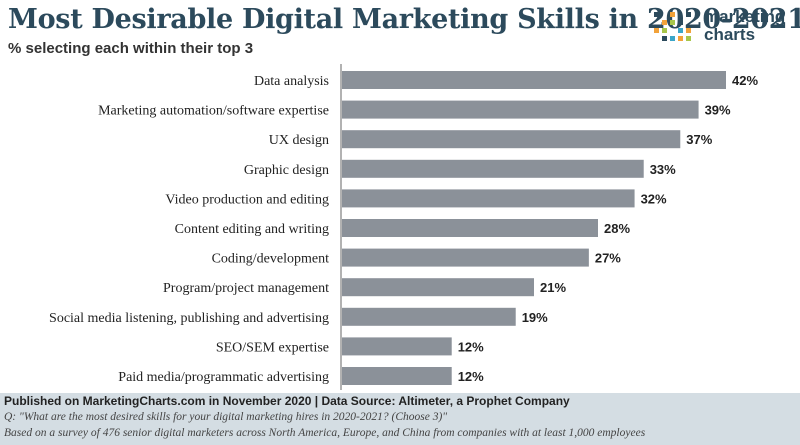 The image size is (800, 445). I want to click on logo-line-1: marketing, so click(745, 16).